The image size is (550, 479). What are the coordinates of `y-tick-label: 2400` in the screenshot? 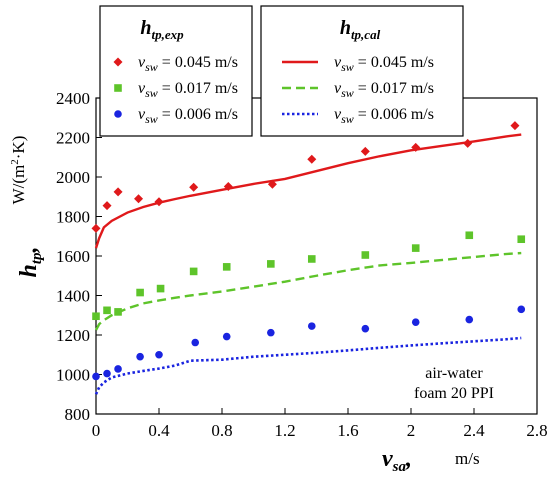 It's located at (73, 98).